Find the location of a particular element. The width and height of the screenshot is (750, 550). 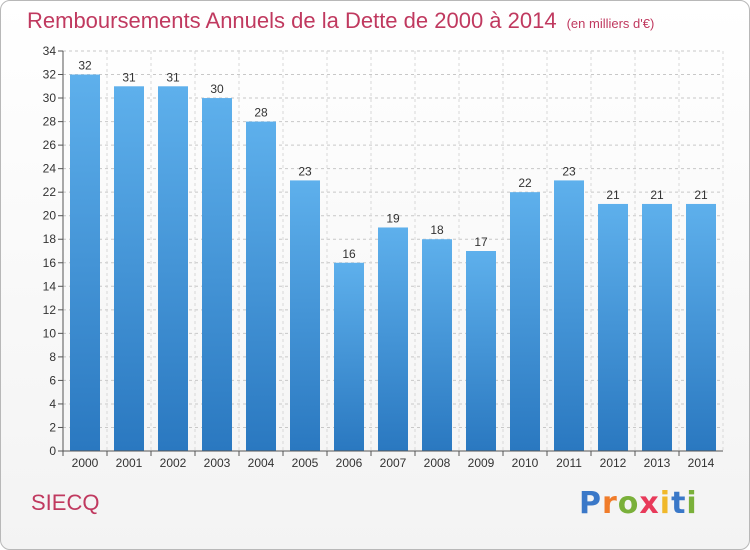

x-tick-label-2001: 2001 is located at coordinates (129, 463).